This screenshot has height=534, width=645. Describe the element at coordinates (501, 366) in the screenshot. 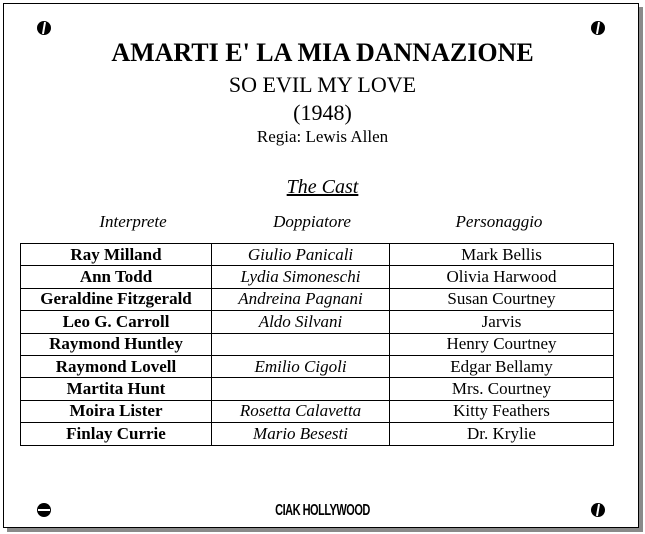

I see `character-cell: Edgar Bellamy` at that location.